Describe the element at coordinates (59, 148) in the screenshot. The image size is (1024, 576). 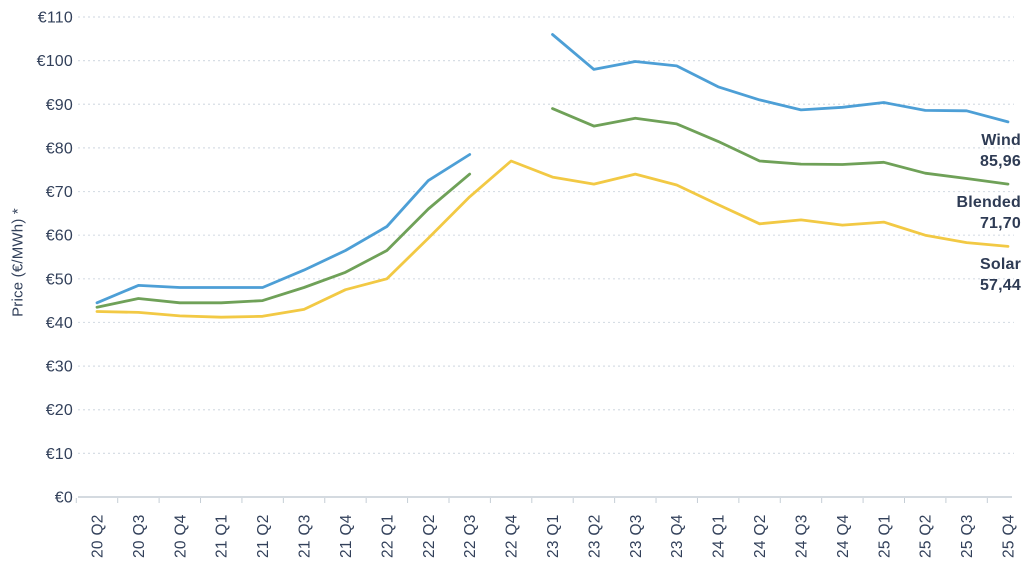
I see `y-tick-label: €80` at that location.